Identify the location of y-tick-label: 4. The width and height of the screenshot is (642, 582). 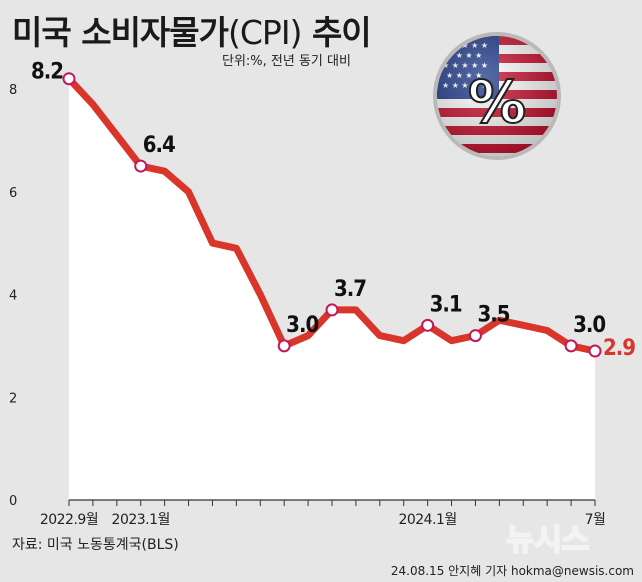
(13, 296).